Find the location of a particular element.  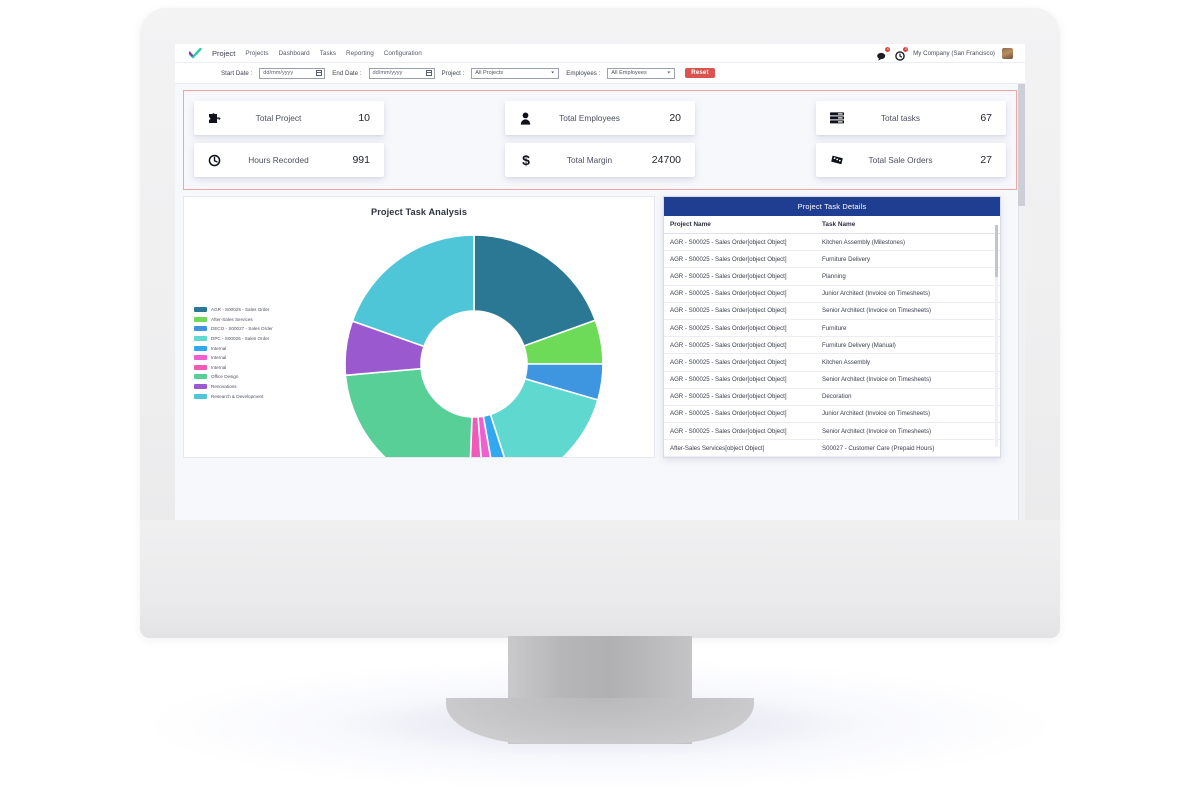

table-title: Project Task Details is located at coordinates (832, 206).